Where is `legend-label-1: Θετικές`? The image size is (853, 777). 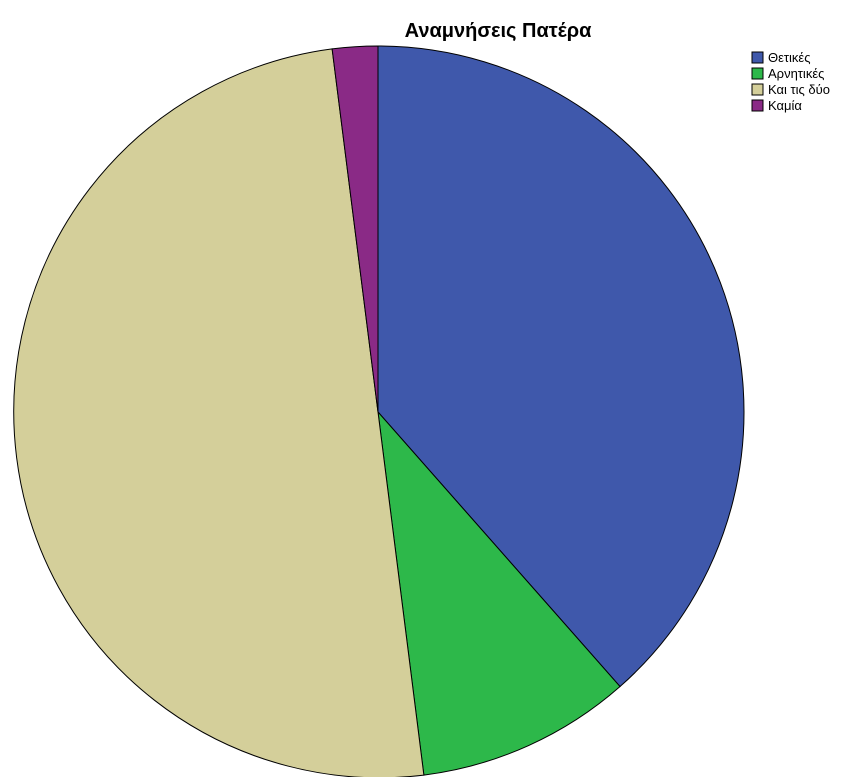
legend-label-1: Θετικές is located at coordinates (789, 57).